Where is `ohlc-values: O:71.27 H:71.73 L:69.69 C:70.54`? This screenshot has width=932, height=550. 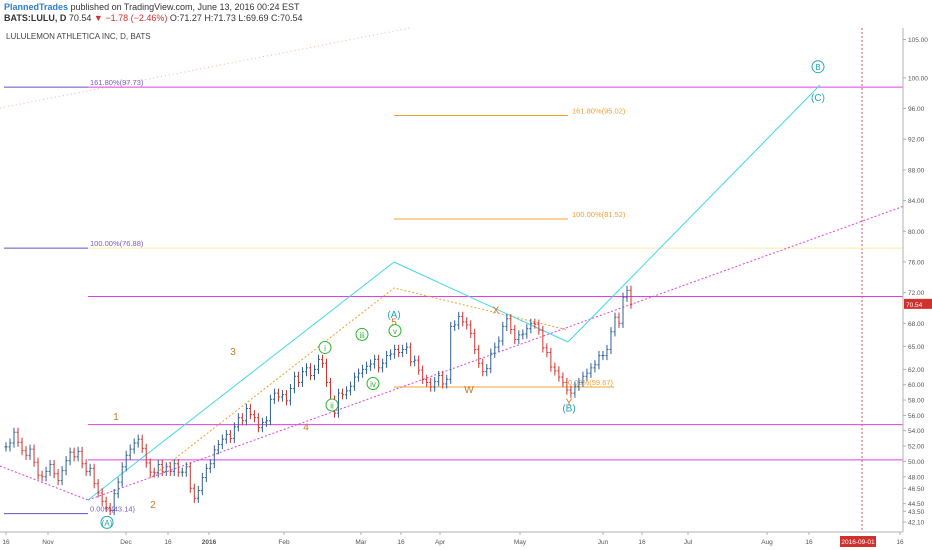 ohlc-values: O:71.27 H:71.73 L:69.69 C:70.54 is located at coordinates (236, 18).